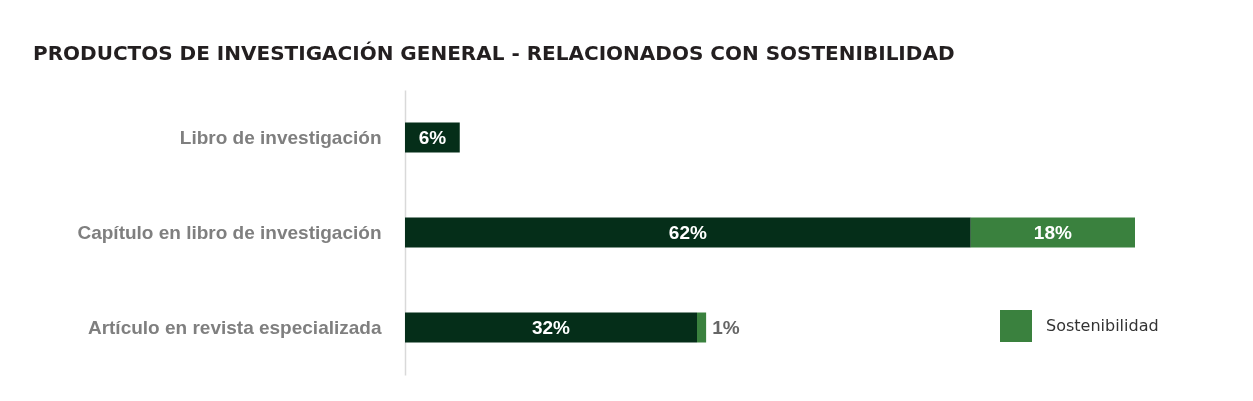 The width and height of the screenshot is (1253, 401). Describe the element at coordinates (234, 327) in the screenshot. I see `y-tick-label: Artículo en revista especializada` at that location.